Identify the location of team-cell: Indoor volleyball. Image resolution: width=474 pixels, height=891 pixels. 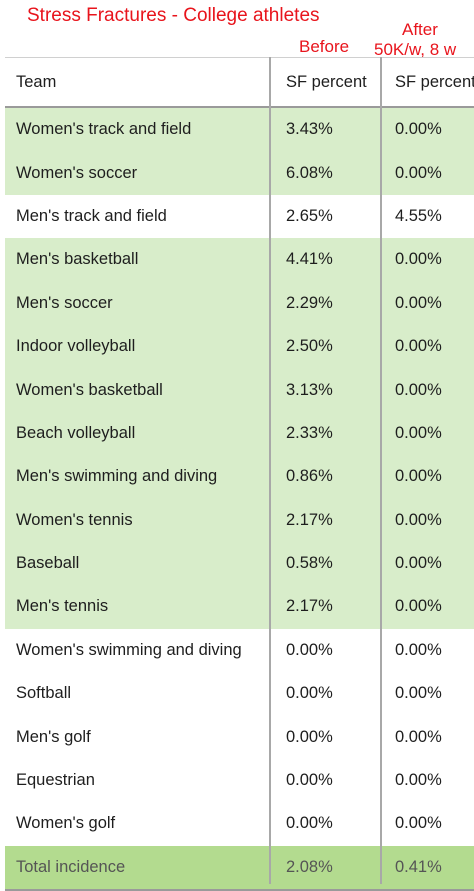
(76, 346).